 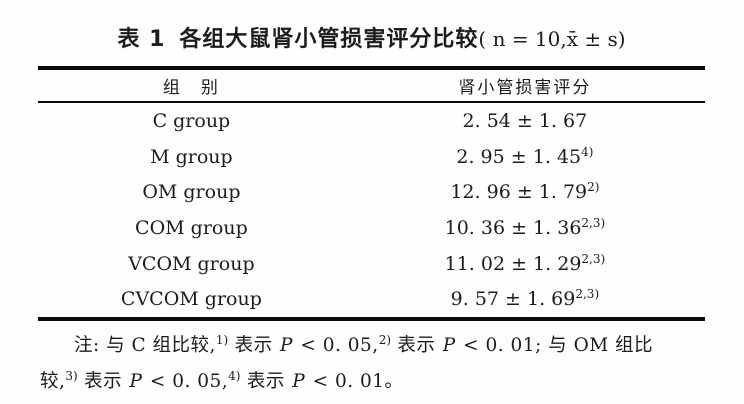 What do you see at coordinates (71, 376) in the screenshot?
I see `footnote-superscript: 3)` at bounding box center [71, 376].